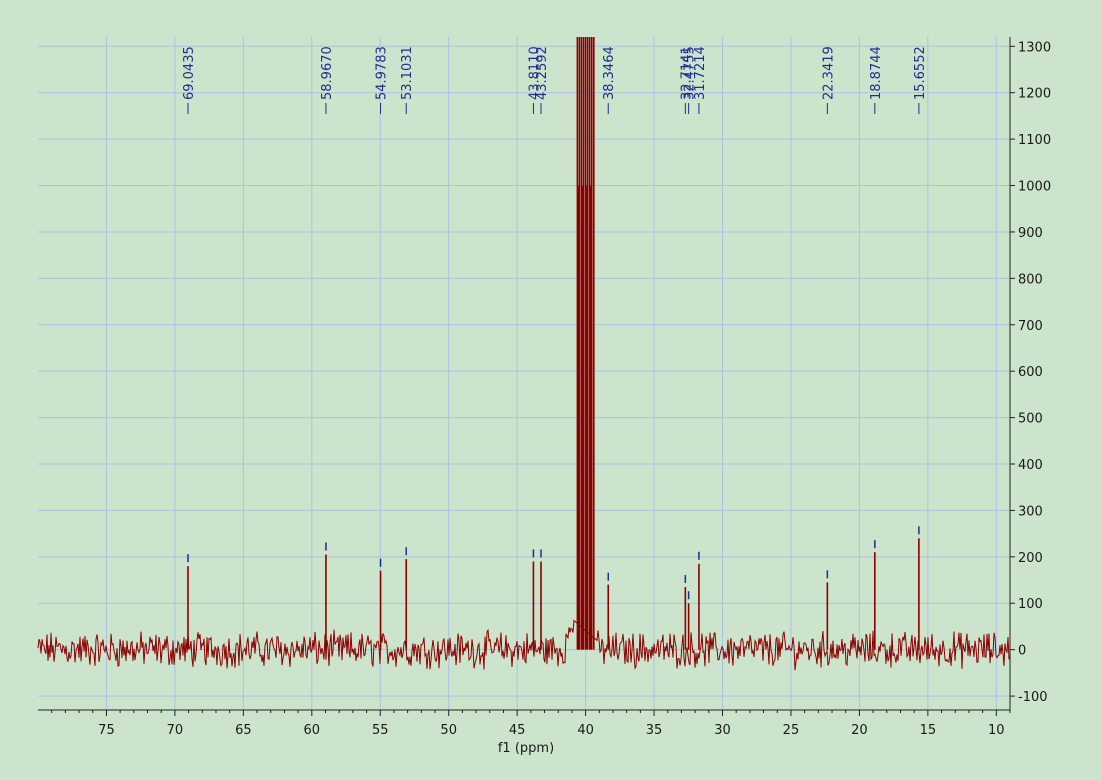  Describe the element at coordinates (517, 730) in the screenshot. I see `x-tick-label: 45` at that location.